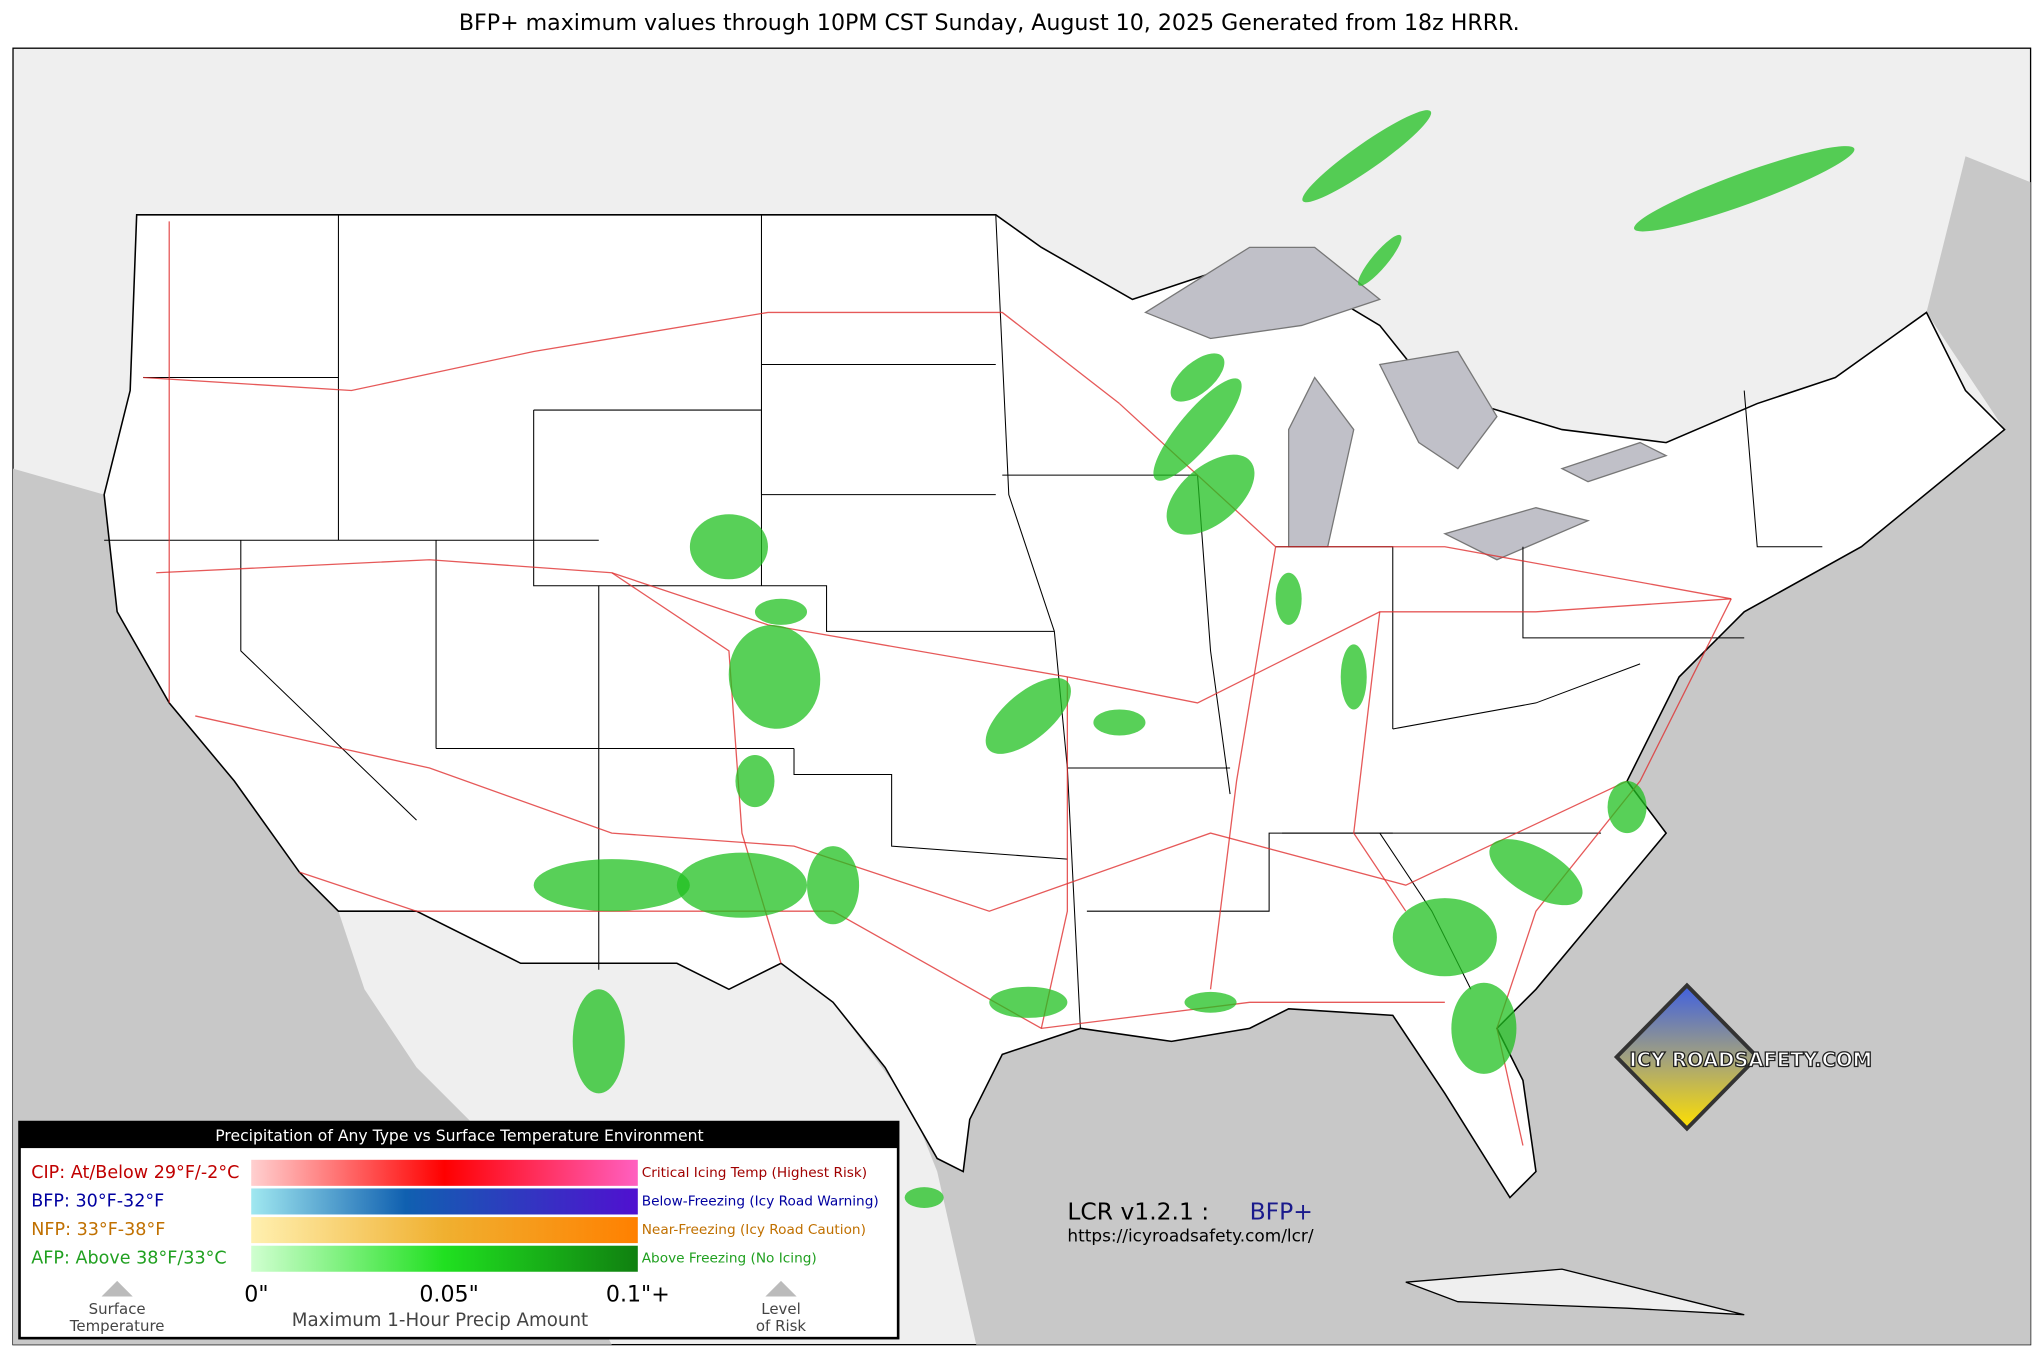 This screenshot has width=2041, height=1359. I want to click on right-caption: of Risk, so click(781, 1326).